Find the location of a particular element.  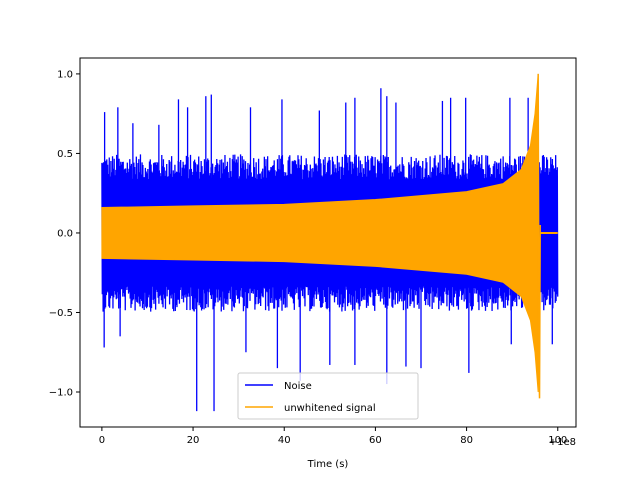

legend-label-noise: Noise is located at coordinates (298, 386).